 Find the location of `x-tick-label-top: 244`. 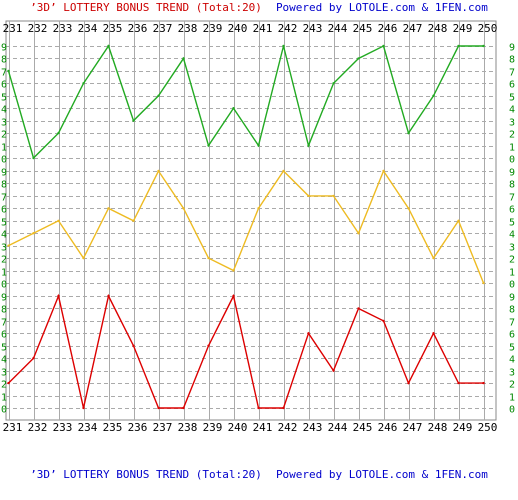

x-tick-label-top: 244 is located at coordinates (338, 28).